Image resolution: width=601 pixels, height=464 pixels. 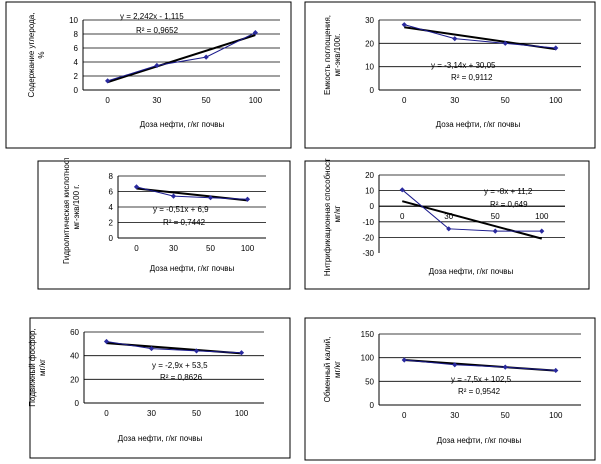 I want to click on chart-border, so click(x=447, y=225).